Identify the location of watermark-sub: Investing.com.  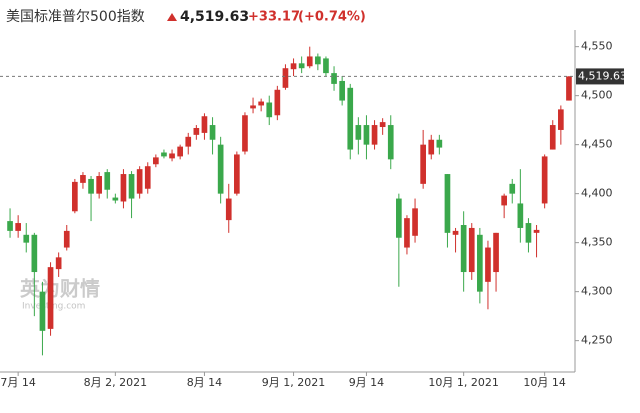
(53, 307).